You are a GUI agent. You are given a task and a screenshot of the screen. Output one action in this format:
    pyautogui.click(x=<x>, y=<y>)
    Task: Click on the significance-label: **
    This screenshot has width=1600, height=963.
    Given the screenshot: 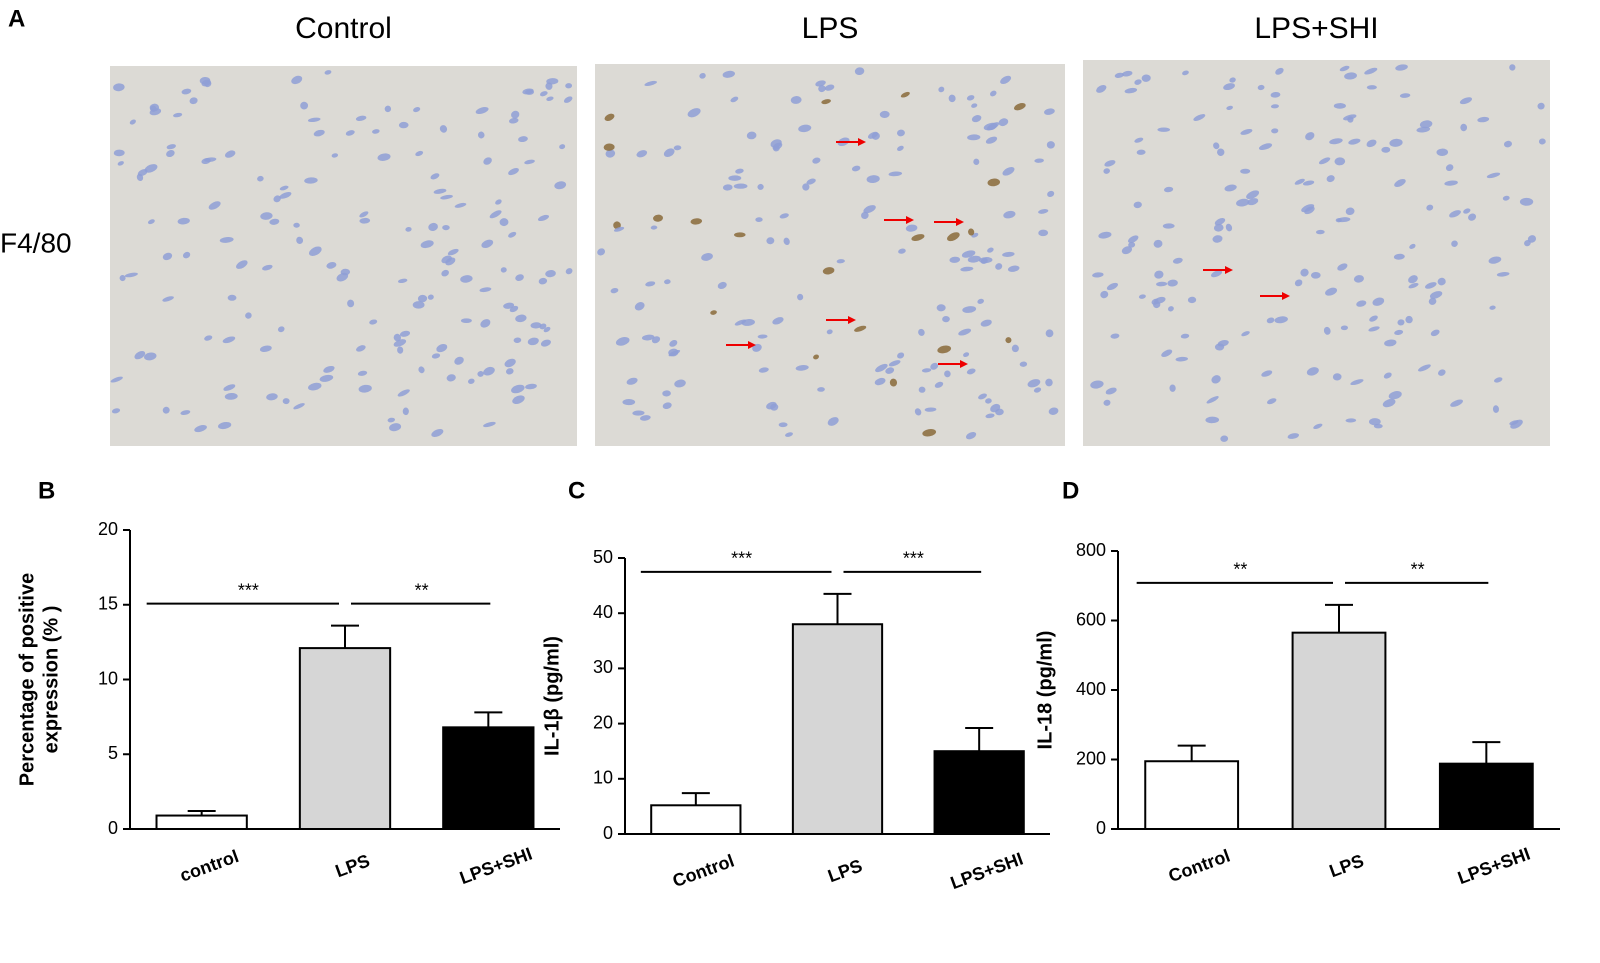 What is the action you would take?
    pyautogui.click(x=422, y=590)
    